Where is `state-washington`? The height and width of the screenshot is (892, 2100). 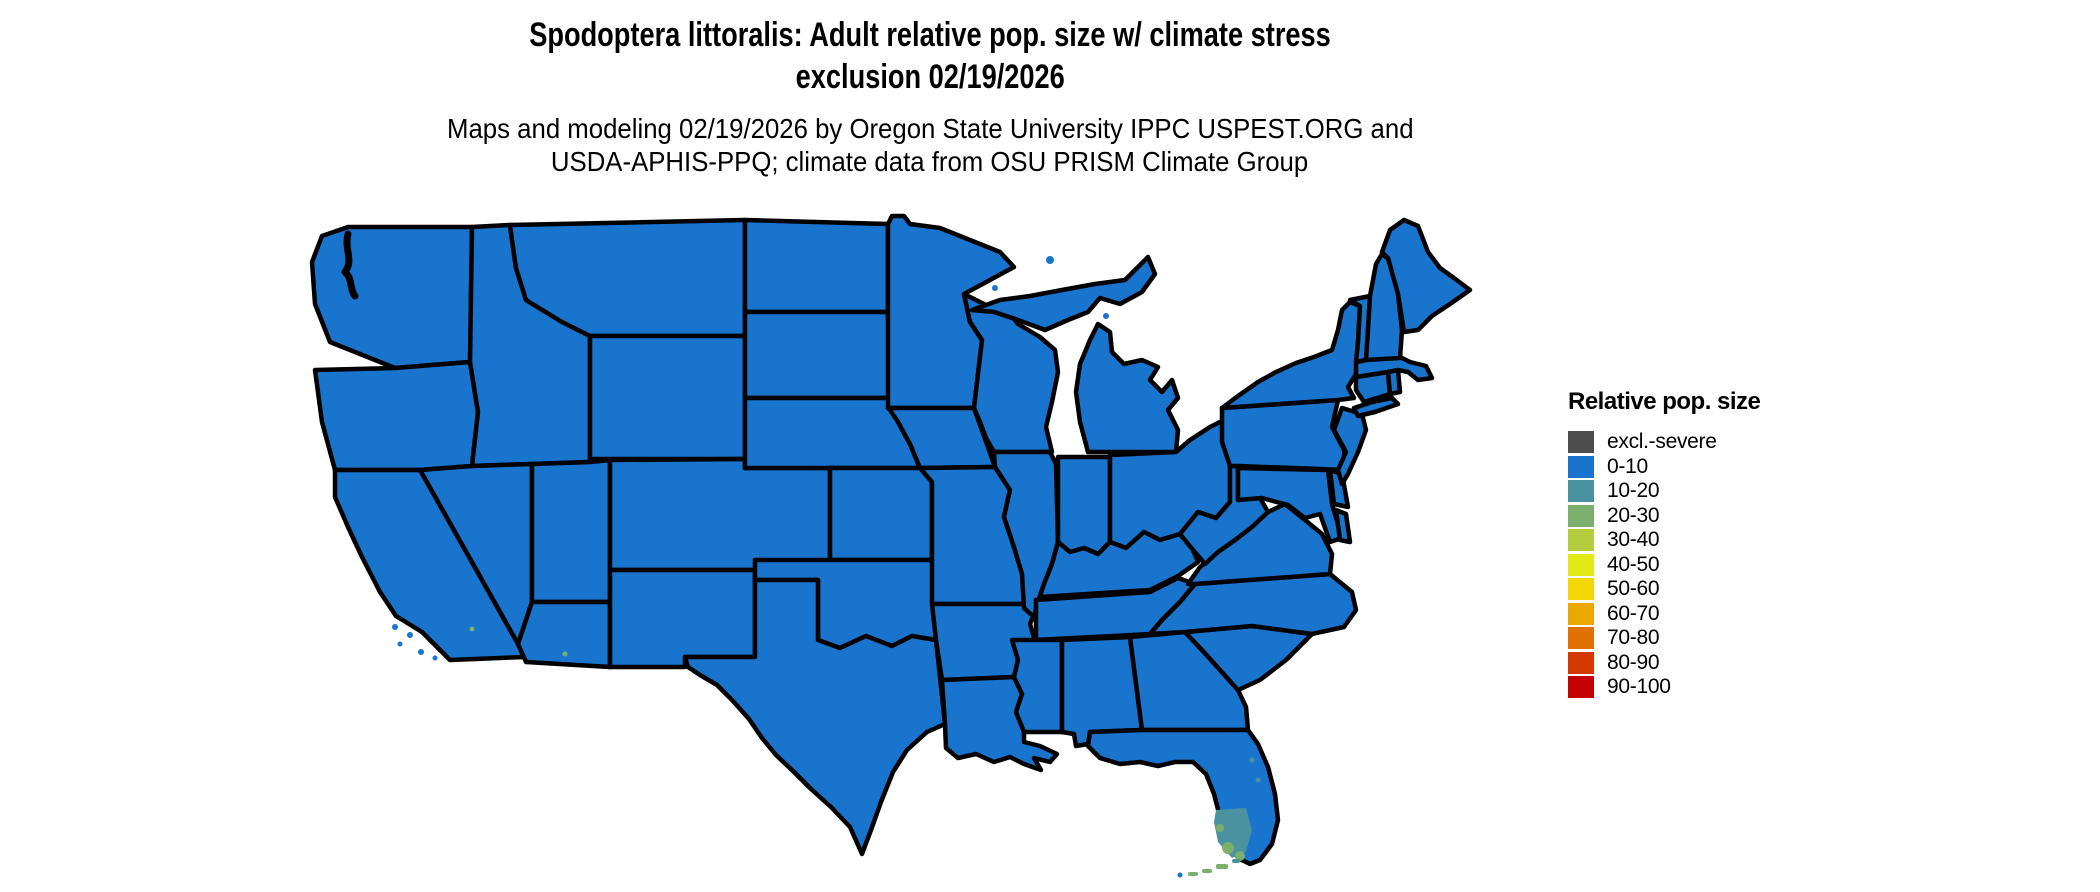 state-washington is located at coordinates (392, 297).